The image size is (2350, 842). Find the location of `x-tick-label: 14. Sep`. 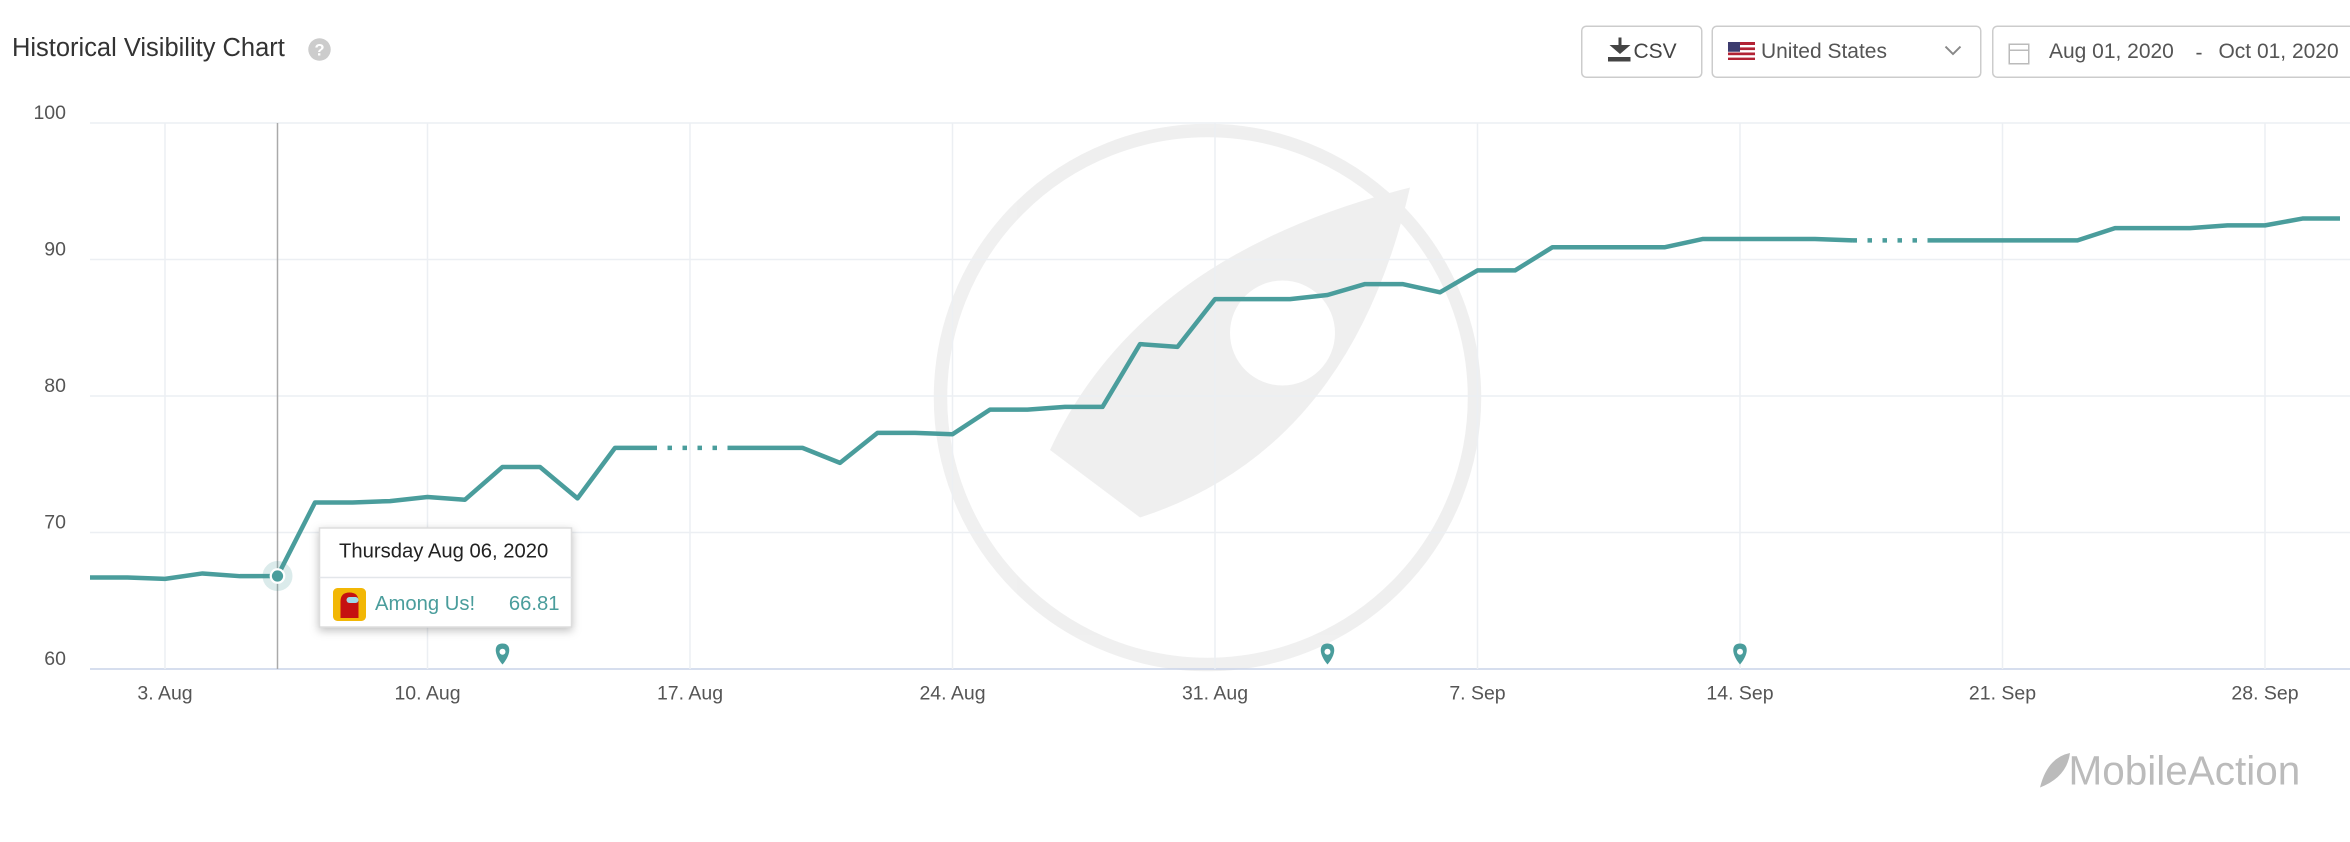

x-tick-label: 14. Sep is located at coordinates (1739, 694).